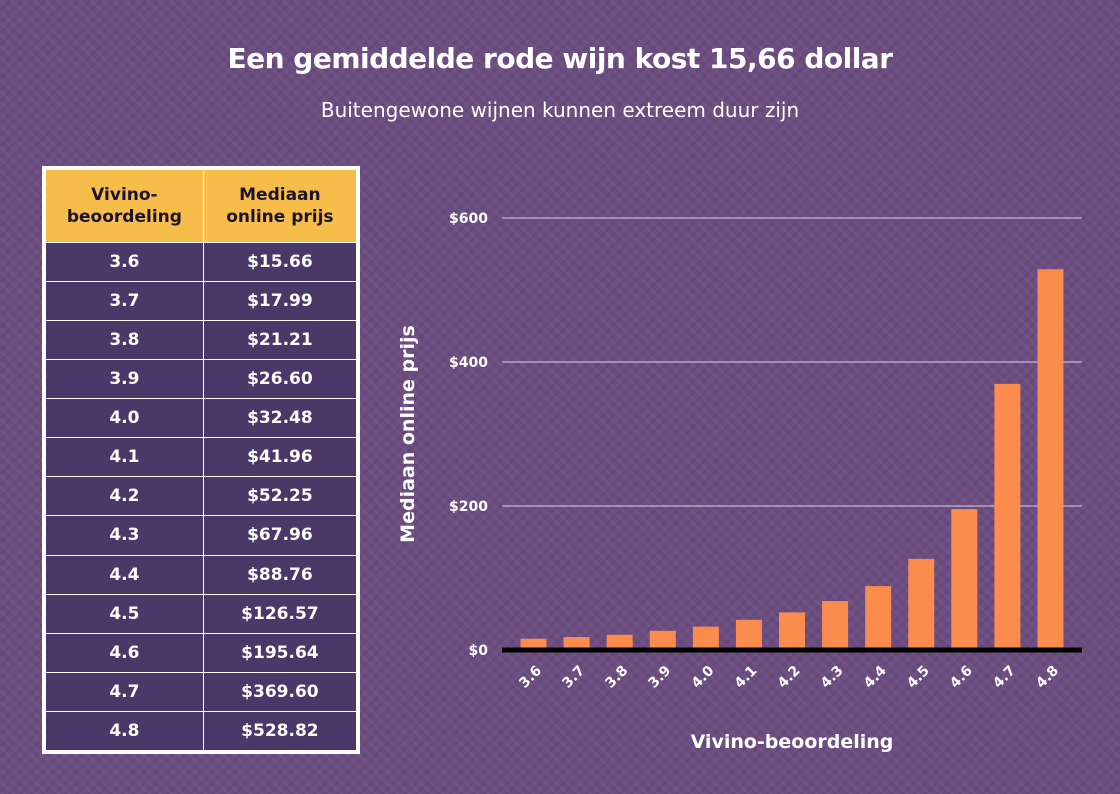 Image resolution: width=1120 pixels, height=794 pixels. I want to click on price-cell: $52.25, so click(279, 496).